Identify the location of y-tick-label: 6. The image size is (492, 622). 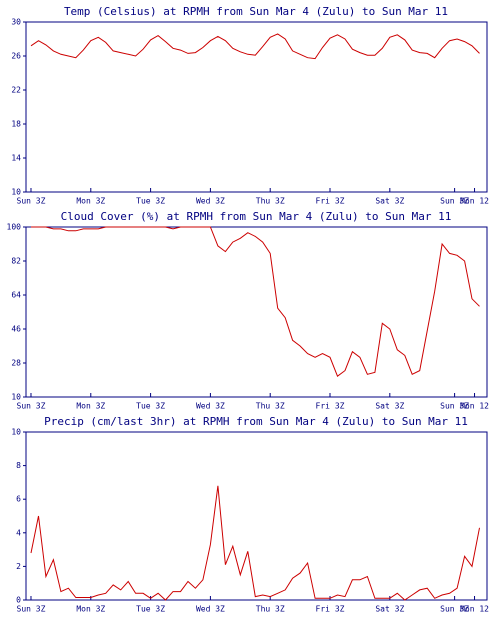
(18, 499).